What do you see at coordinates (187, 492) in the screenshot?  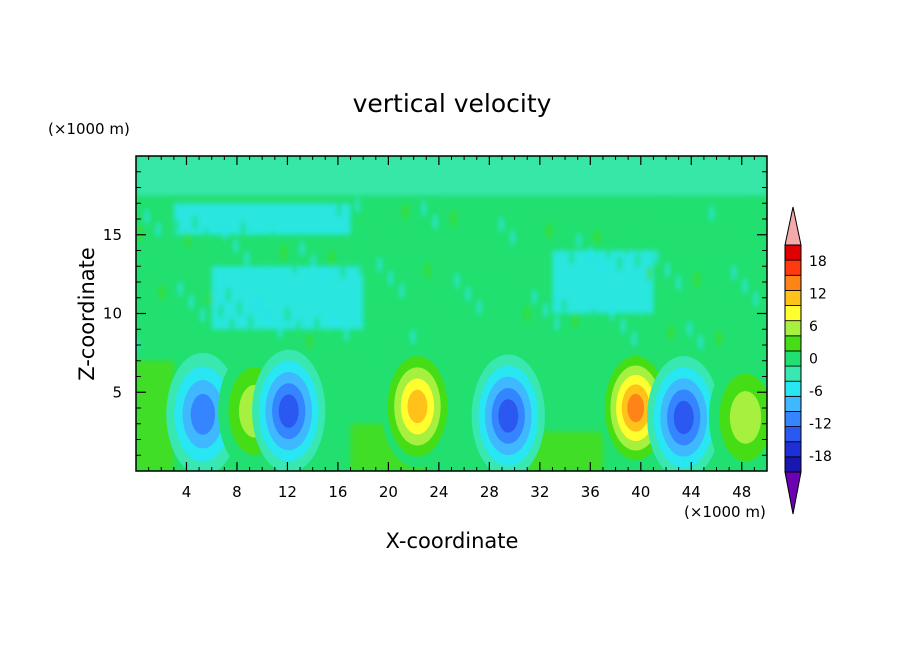 I see `x-tick-label: 4` at bounding box center [187, 492].